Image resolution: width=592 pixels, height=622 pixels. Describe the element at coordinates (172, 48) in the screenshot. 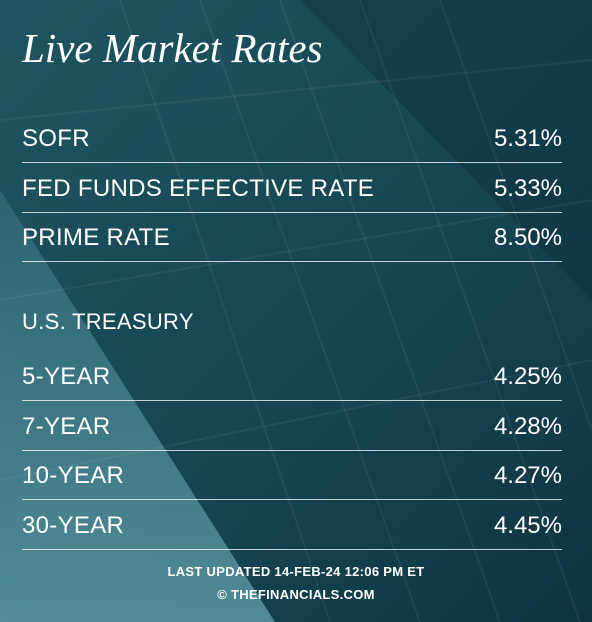

I see `title: Live Market Rates` at that location.